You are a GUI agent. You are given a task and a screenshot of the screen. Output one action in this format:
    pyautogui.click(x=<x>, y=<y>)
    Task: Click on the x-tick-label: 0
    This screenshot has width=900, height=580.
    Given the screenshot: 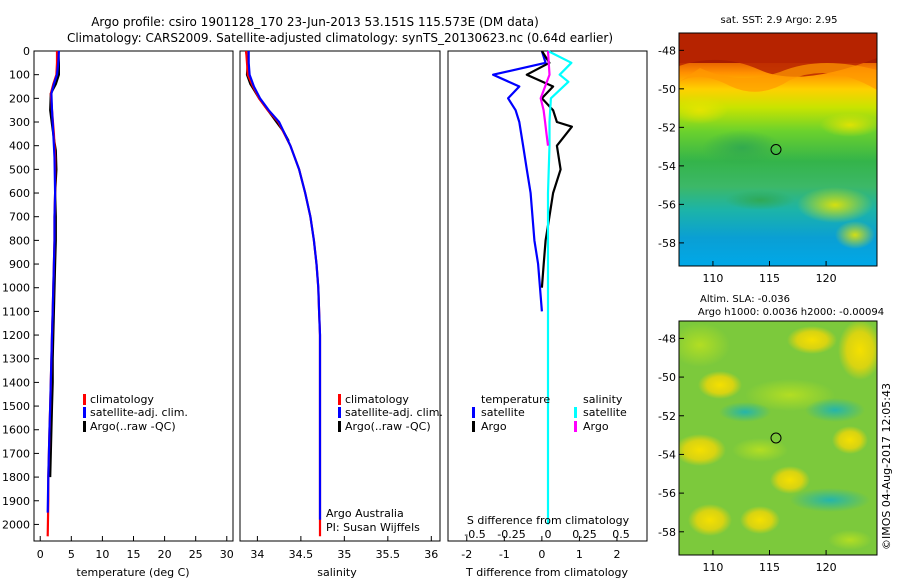 What is the action you would take?
    pyautogui.click(x=541, y=554)
    